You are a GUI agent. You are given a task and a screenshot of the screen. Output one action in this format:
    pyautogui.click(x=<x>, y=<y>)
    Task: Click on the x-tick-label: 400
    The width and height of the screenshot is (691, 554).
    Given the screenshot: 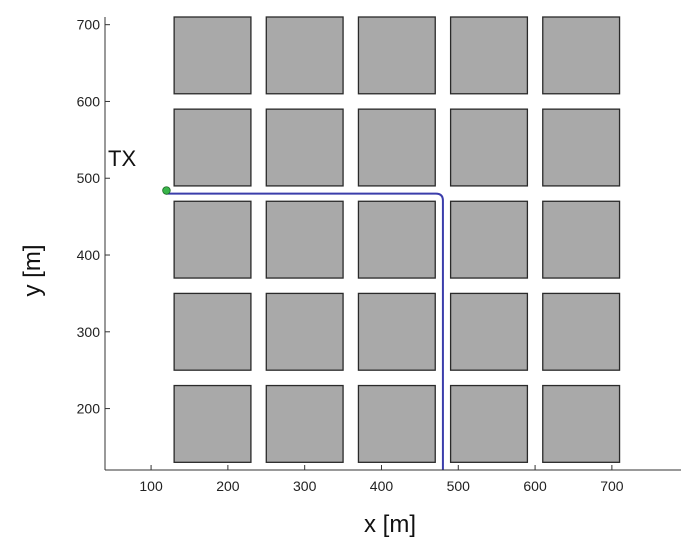 What is the action you would take?
    pyautogui.click(x=382, y=486)
    